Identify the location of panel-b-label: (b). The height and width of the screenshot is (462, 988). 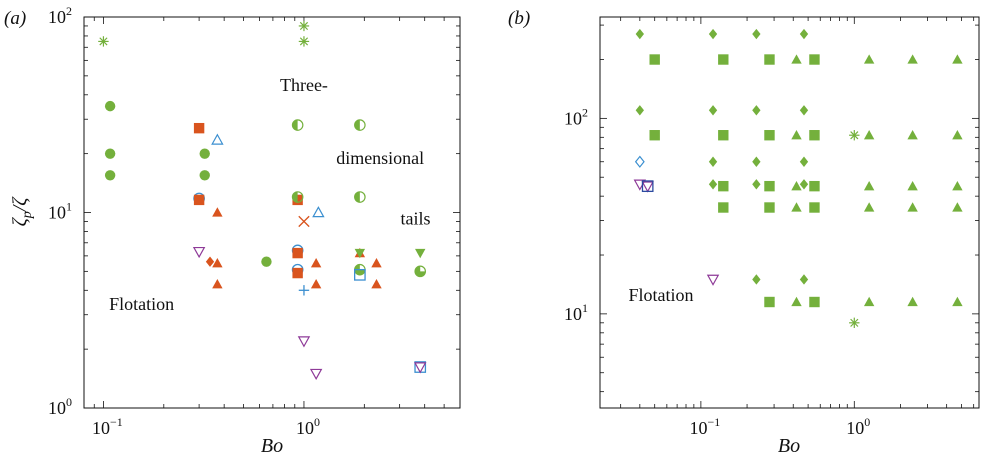
(519, 18).